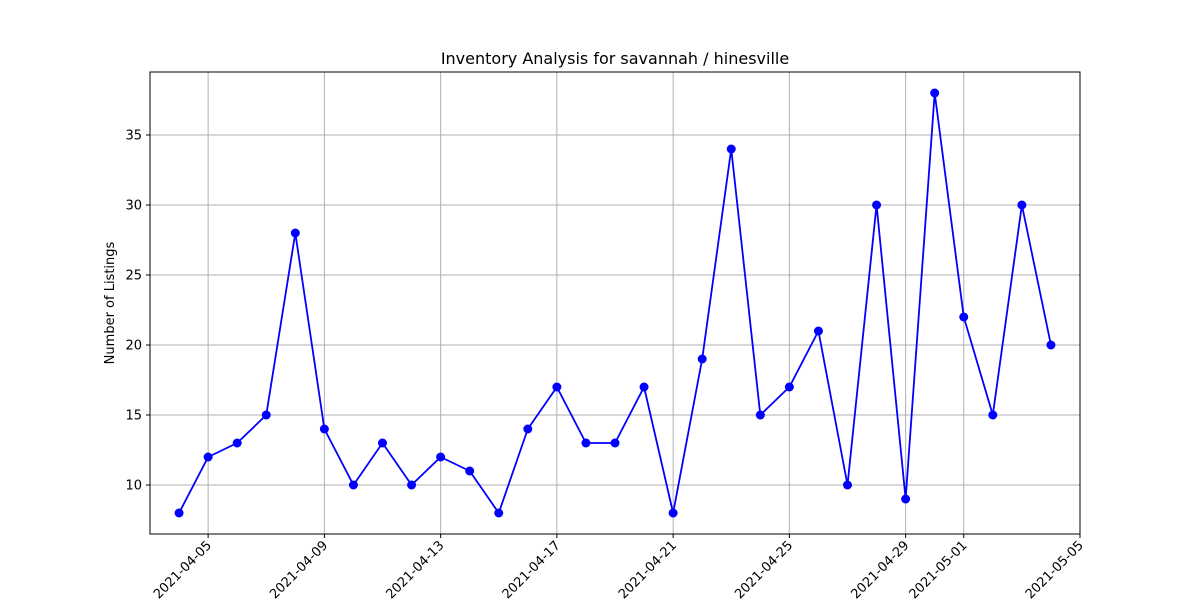  What do you see at coordinates (133, 206) in the screenshot?
I see `y-tick-label: 30` at bounding box center [133, 206].